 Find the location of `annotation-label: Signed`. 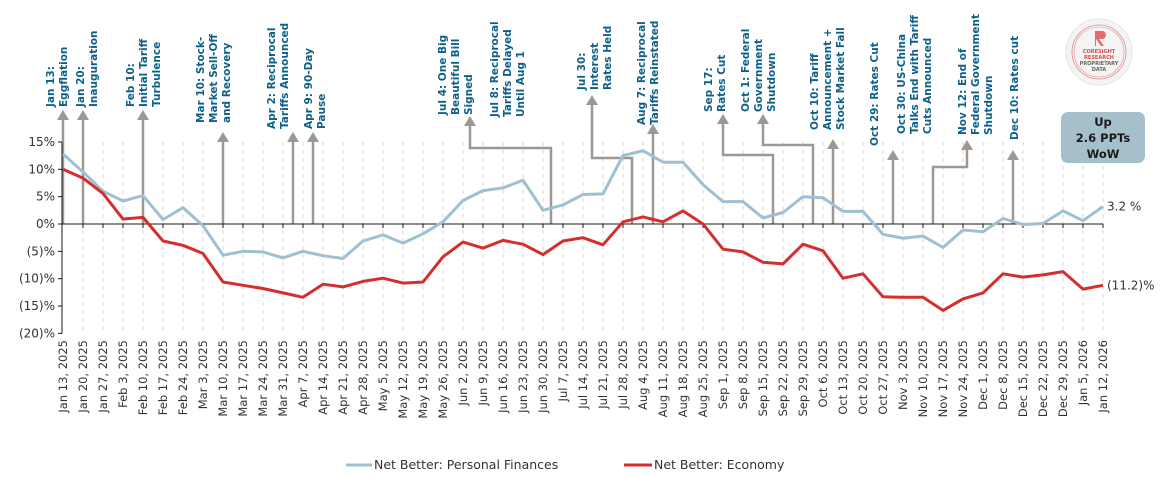

annotation-label: Signed is located at coordinates (469, 94).